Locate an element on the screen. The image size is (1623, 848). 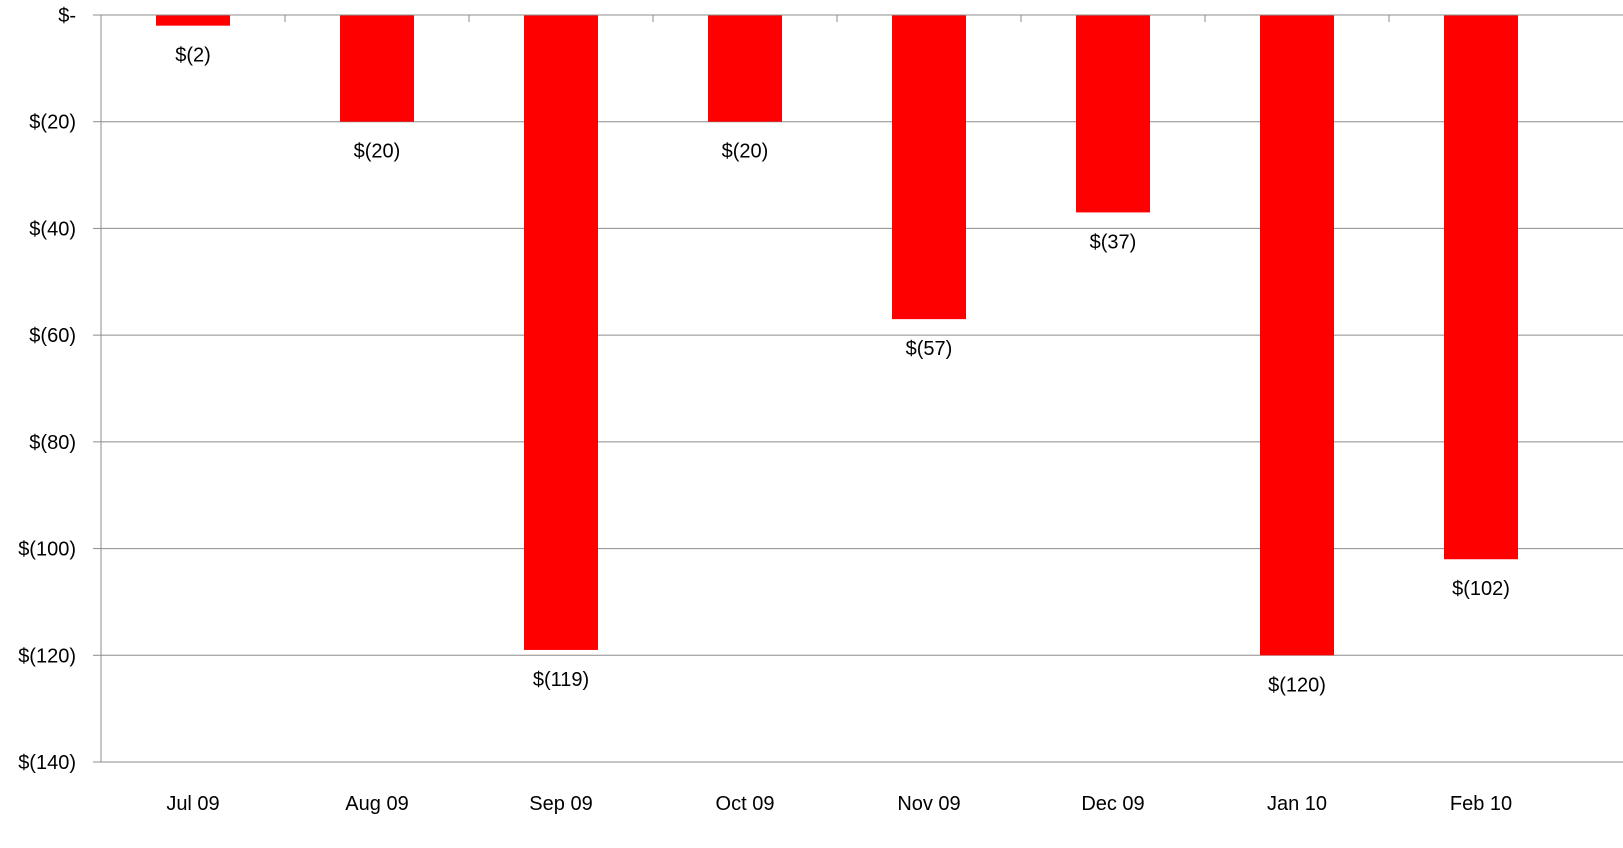
x-tick-label: Jul 09 is located at coordinates (192, 804).